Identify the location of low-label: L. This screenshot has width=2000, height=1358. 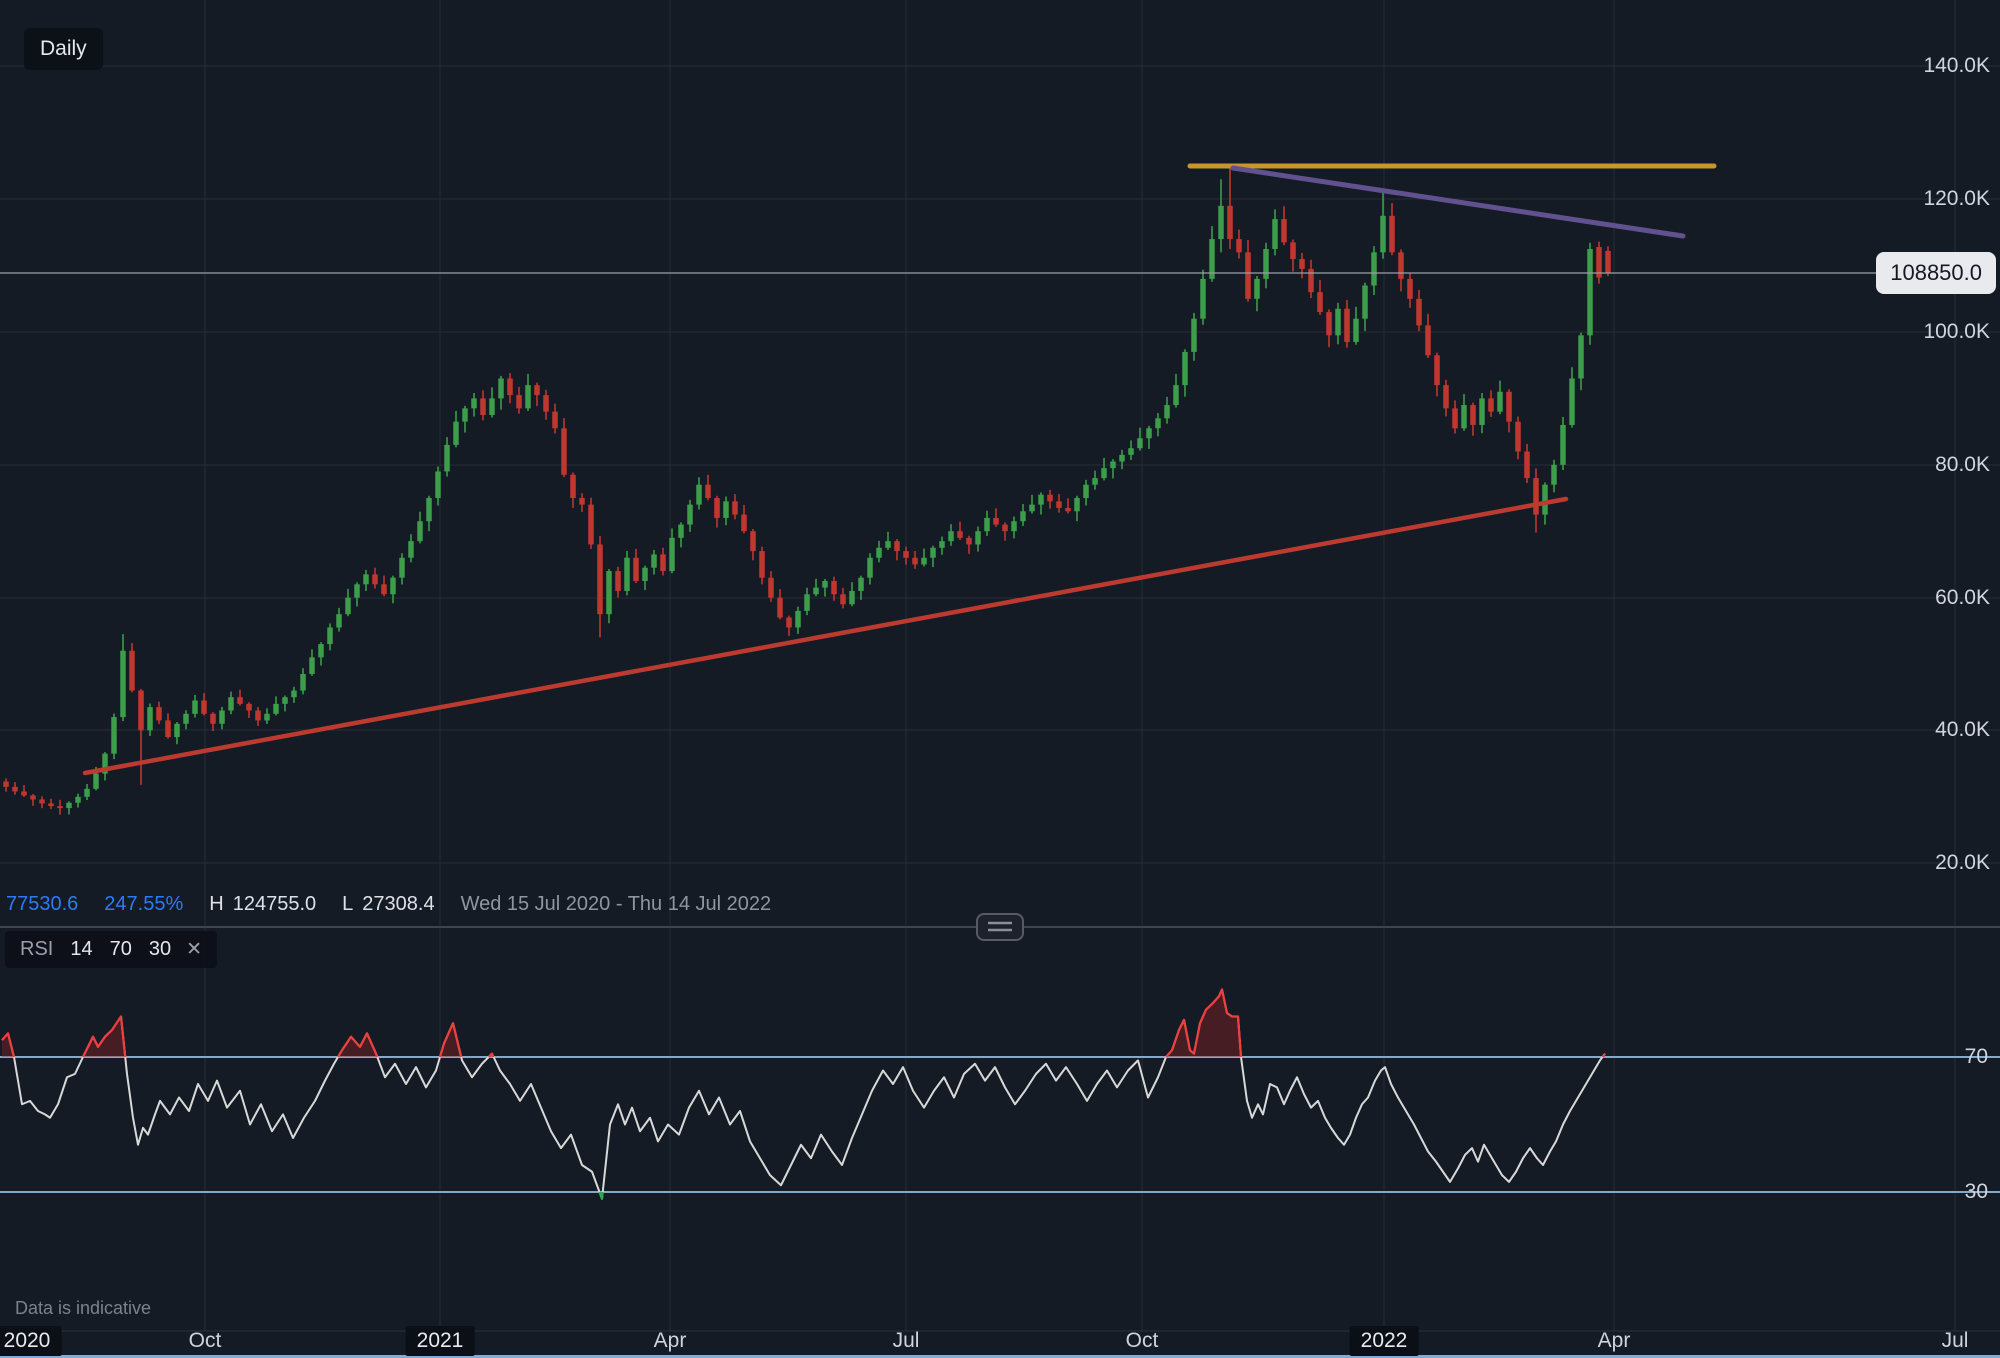
(348, 904).